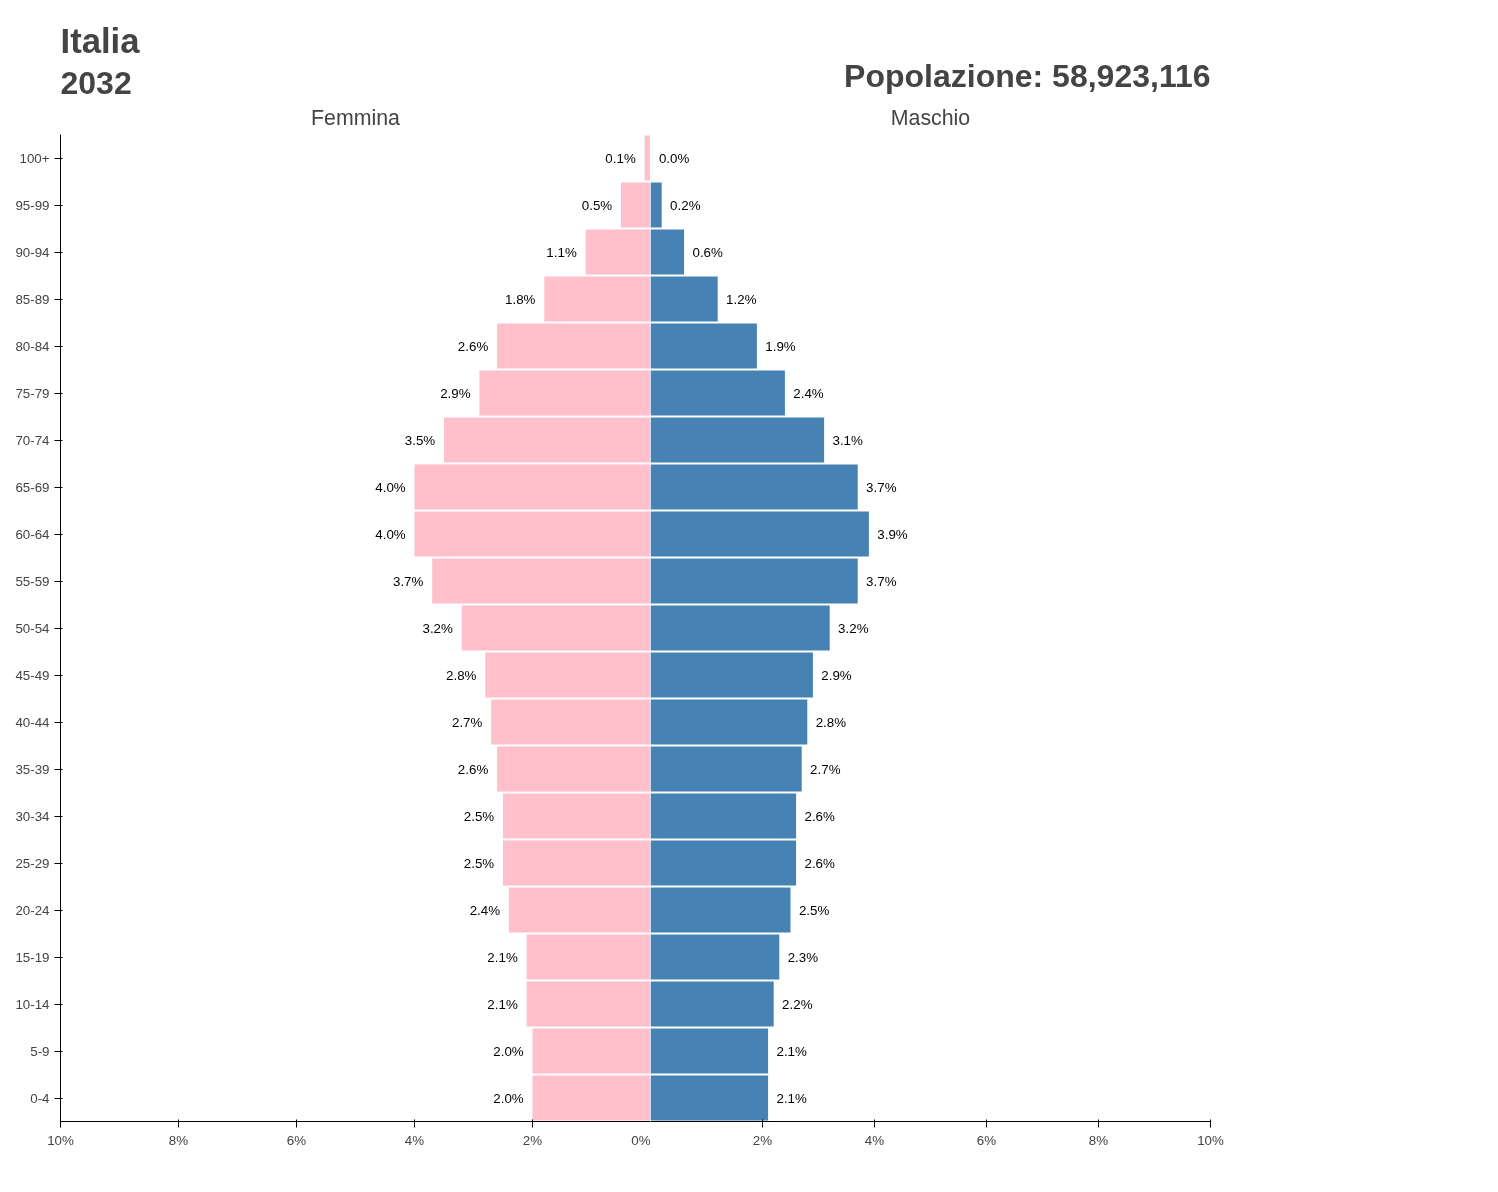 The height and width of the screenshot is (1192, 1498). What do you see at coordinates (685, 205) in the screenshot?
I see `data-label: 0.2%` at bounding box center [685, 205].